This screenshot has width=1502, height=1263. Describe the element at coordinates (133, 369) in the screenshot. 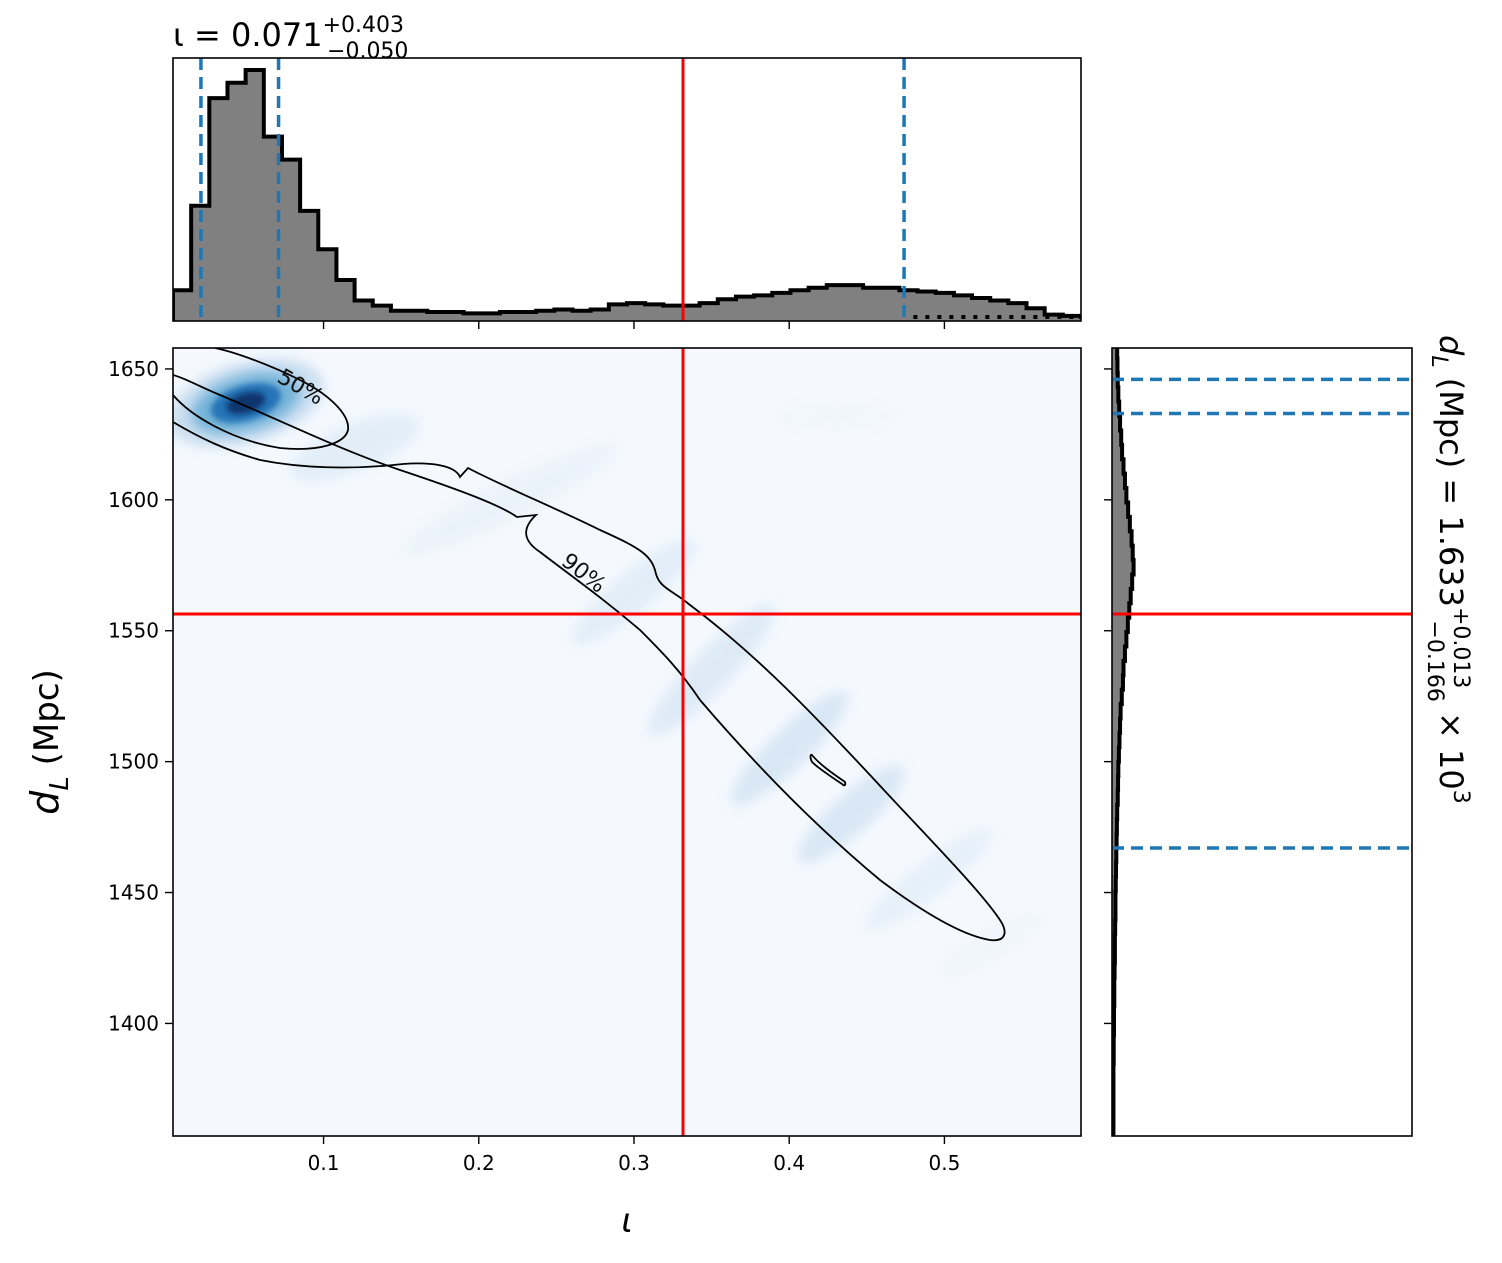

I see `y-tick-label: 1650` at that location.